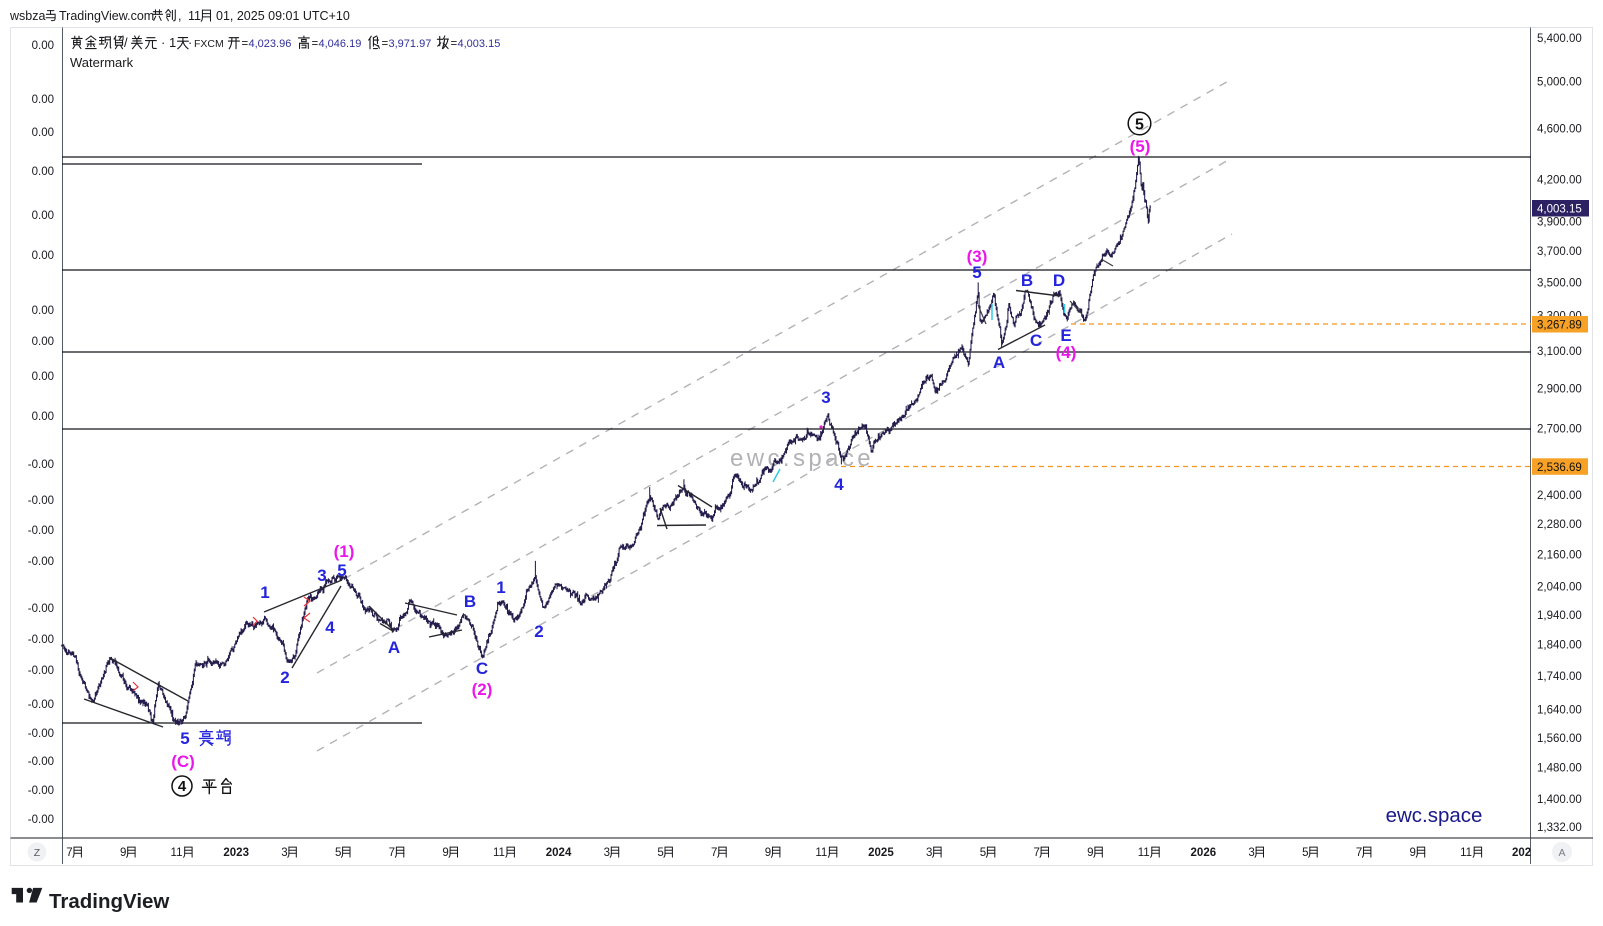  Describe the element at coordinates (410, 44) in the screenshot. I see `svg-text: 3,971.97` at that location.